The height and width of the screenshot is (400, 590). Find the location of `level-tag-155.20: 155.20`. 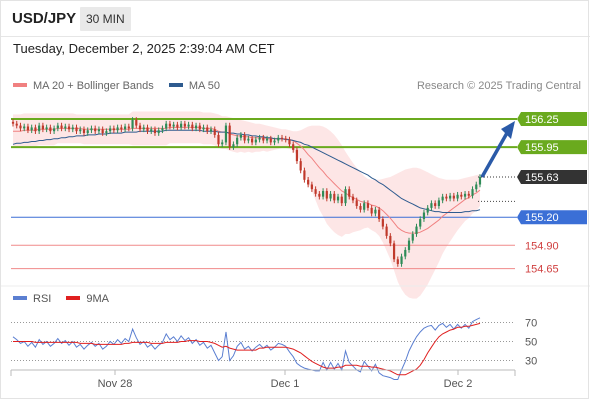

level-tag-155.20: 155.20 is located at coordinates (542, 218).